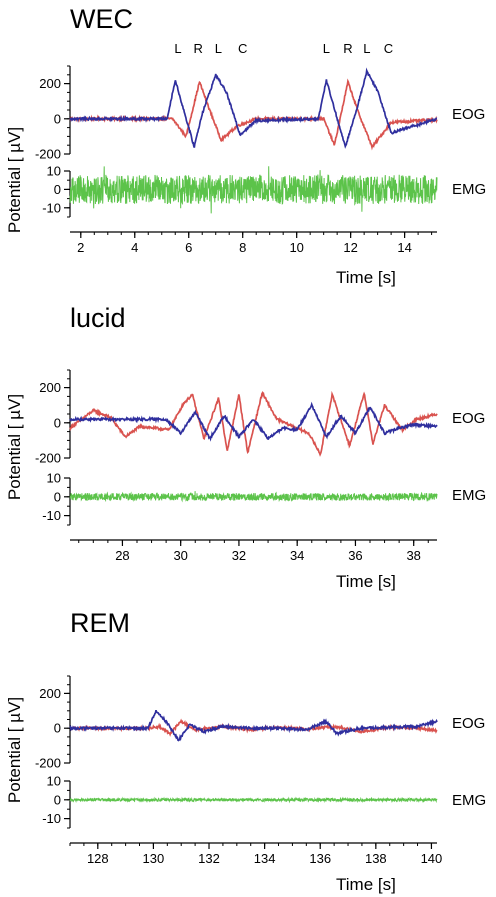  Describe the element at coordinates (355, 555) in the screenshot. I see `x-tick-label: 36` at that location.